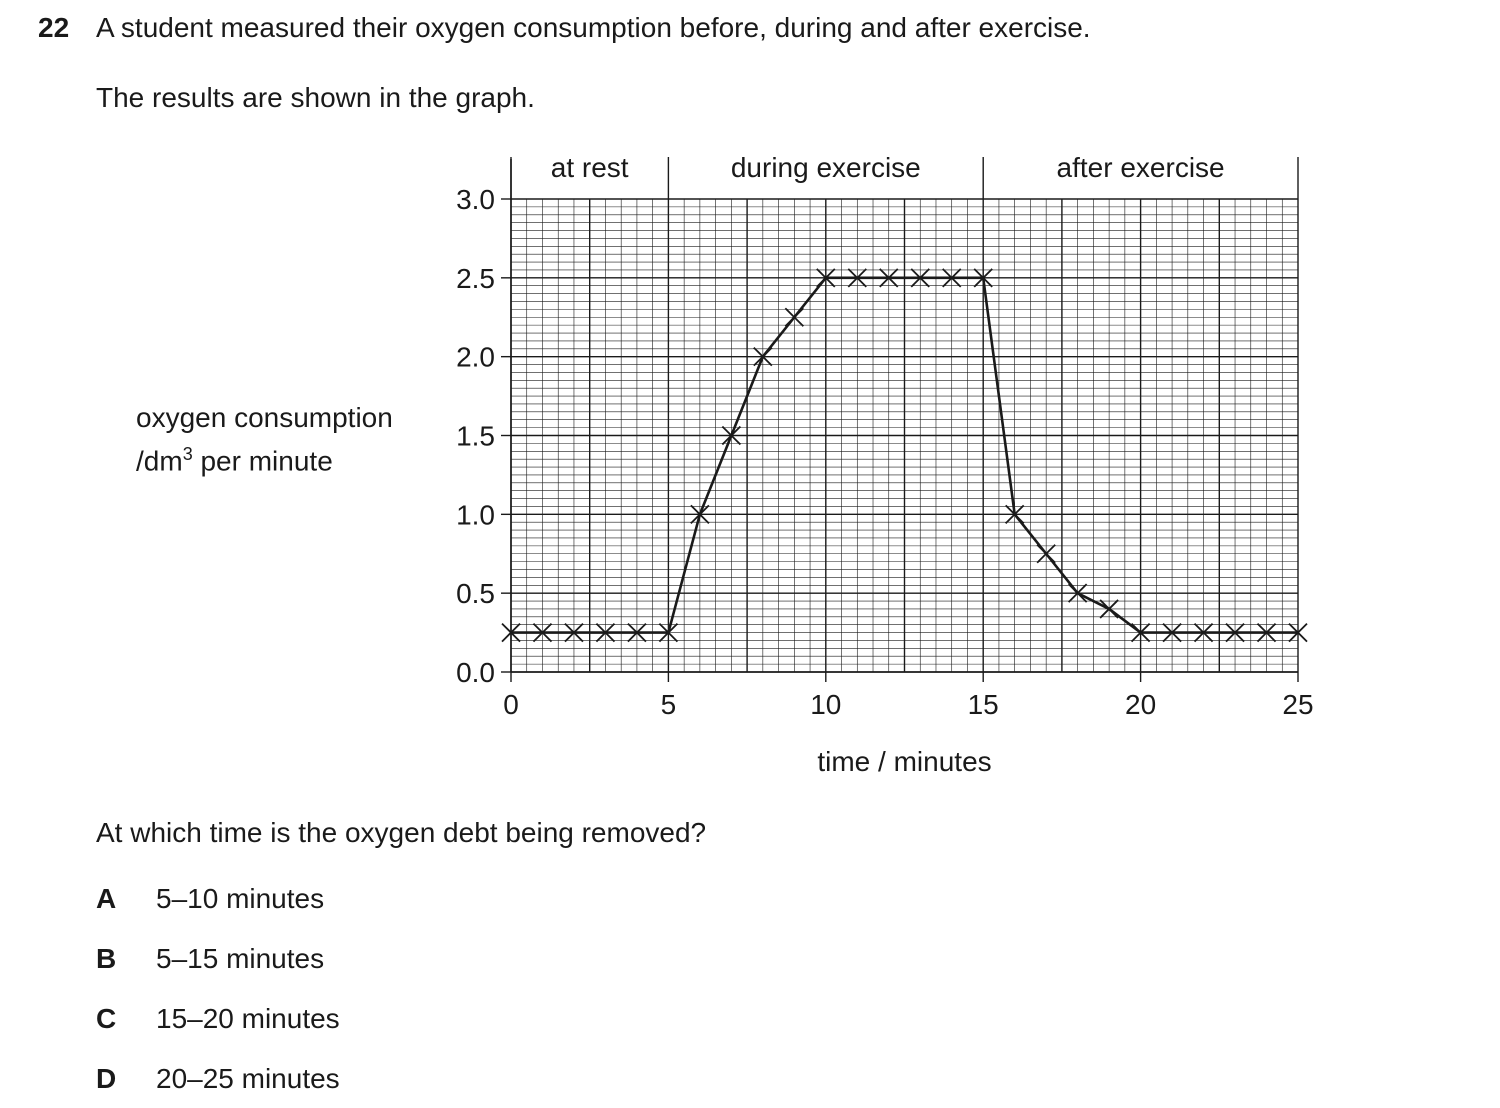 The image size is (1500, 1108). What do you see at coordinates (106, 958) in the screenshot?
I see `option-b-letter: B` at bounding box center [106, 958].